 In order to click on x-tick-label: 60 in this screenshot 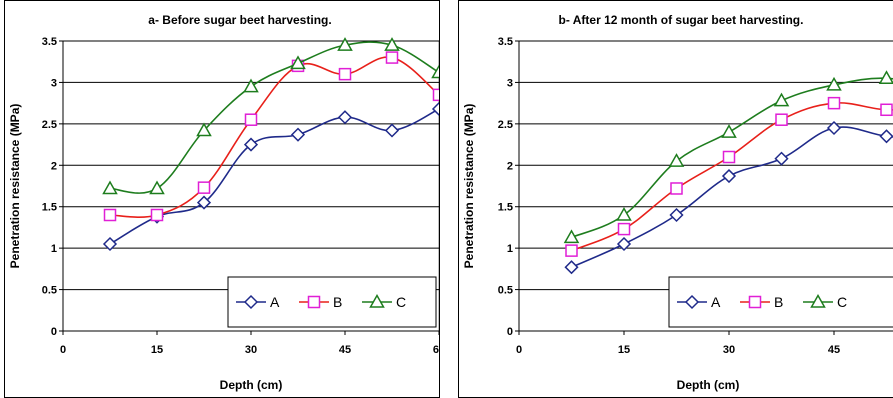, I will do `click(436, 350)`.